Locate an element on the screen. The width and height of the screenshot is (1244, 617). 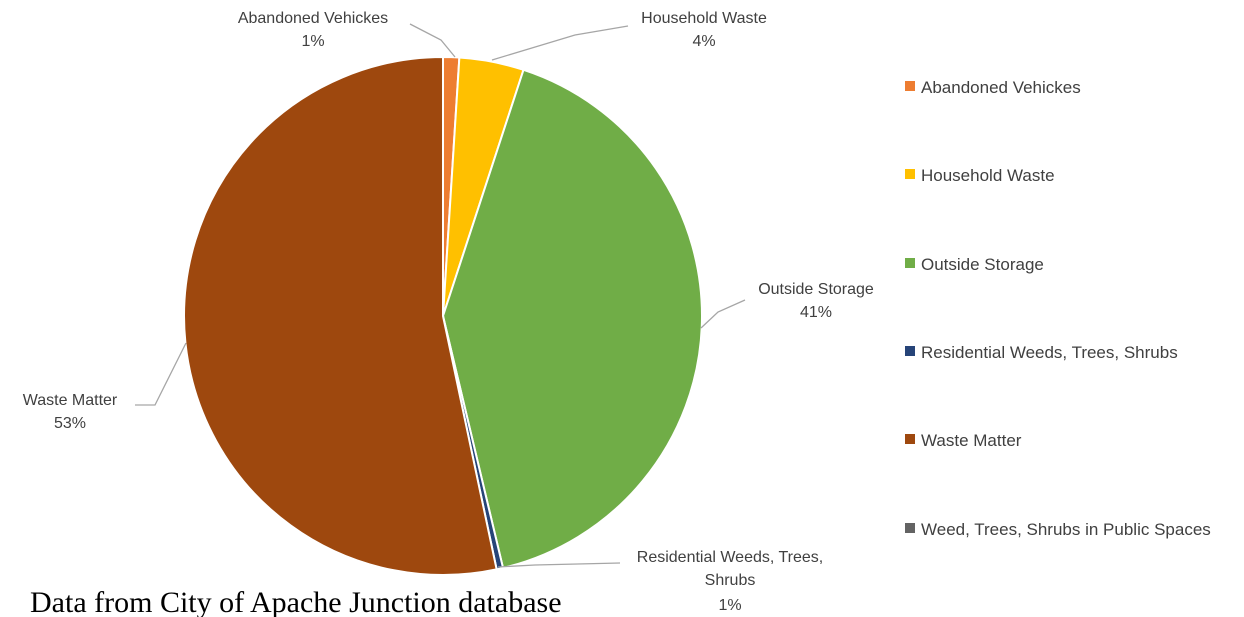
legend-label-outside-storage: Outside Storage is located at coordinates (982, 264).